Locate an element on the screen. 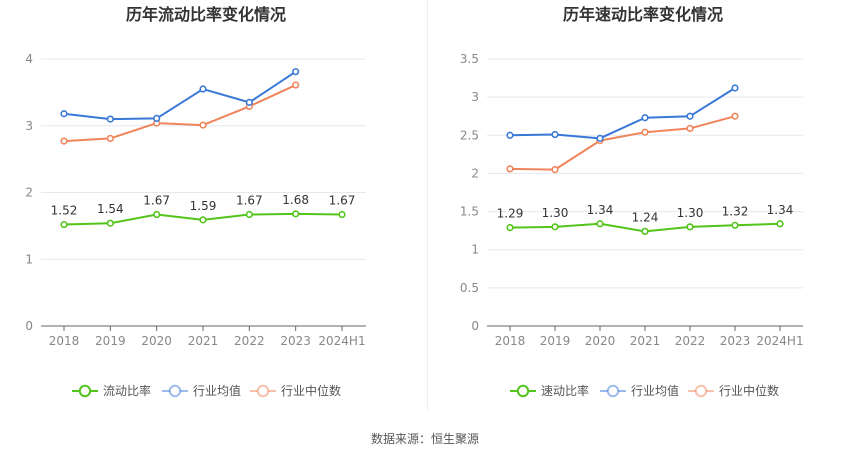 The image size is (850, 459). y-tick-label: 4 is located at coordinates (29, 59).